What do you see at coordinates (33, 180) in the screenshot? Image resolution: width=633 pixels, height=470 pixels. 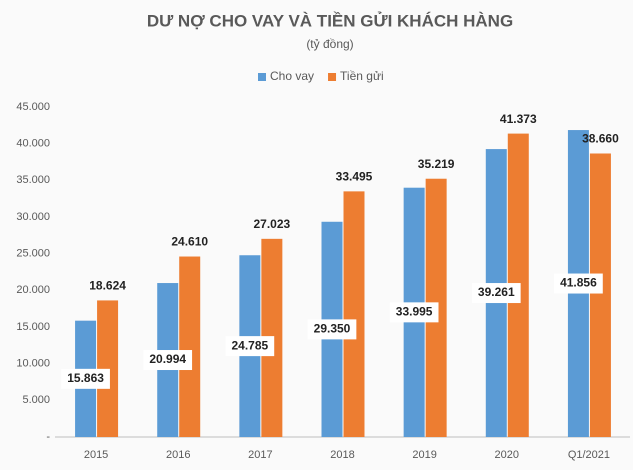 I see `y-tick-label: 35.000` at bounding box center [33, 180].